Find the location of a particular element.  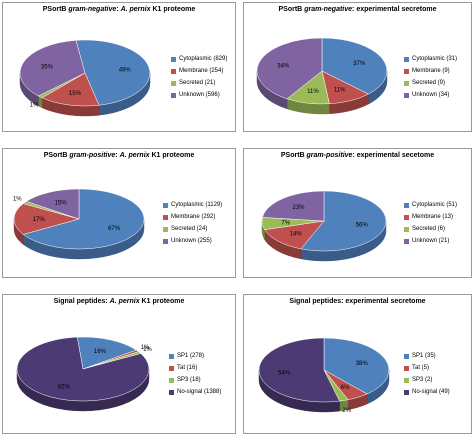

pie-data-label: 2% is located at coordinates (346, 411).